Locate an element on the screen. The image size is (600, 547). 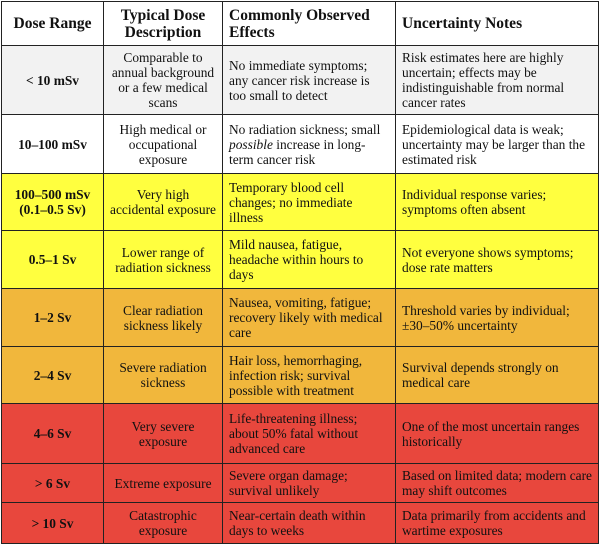
table-cell: Catastrophic exposure is located at coordinates (163, 523).